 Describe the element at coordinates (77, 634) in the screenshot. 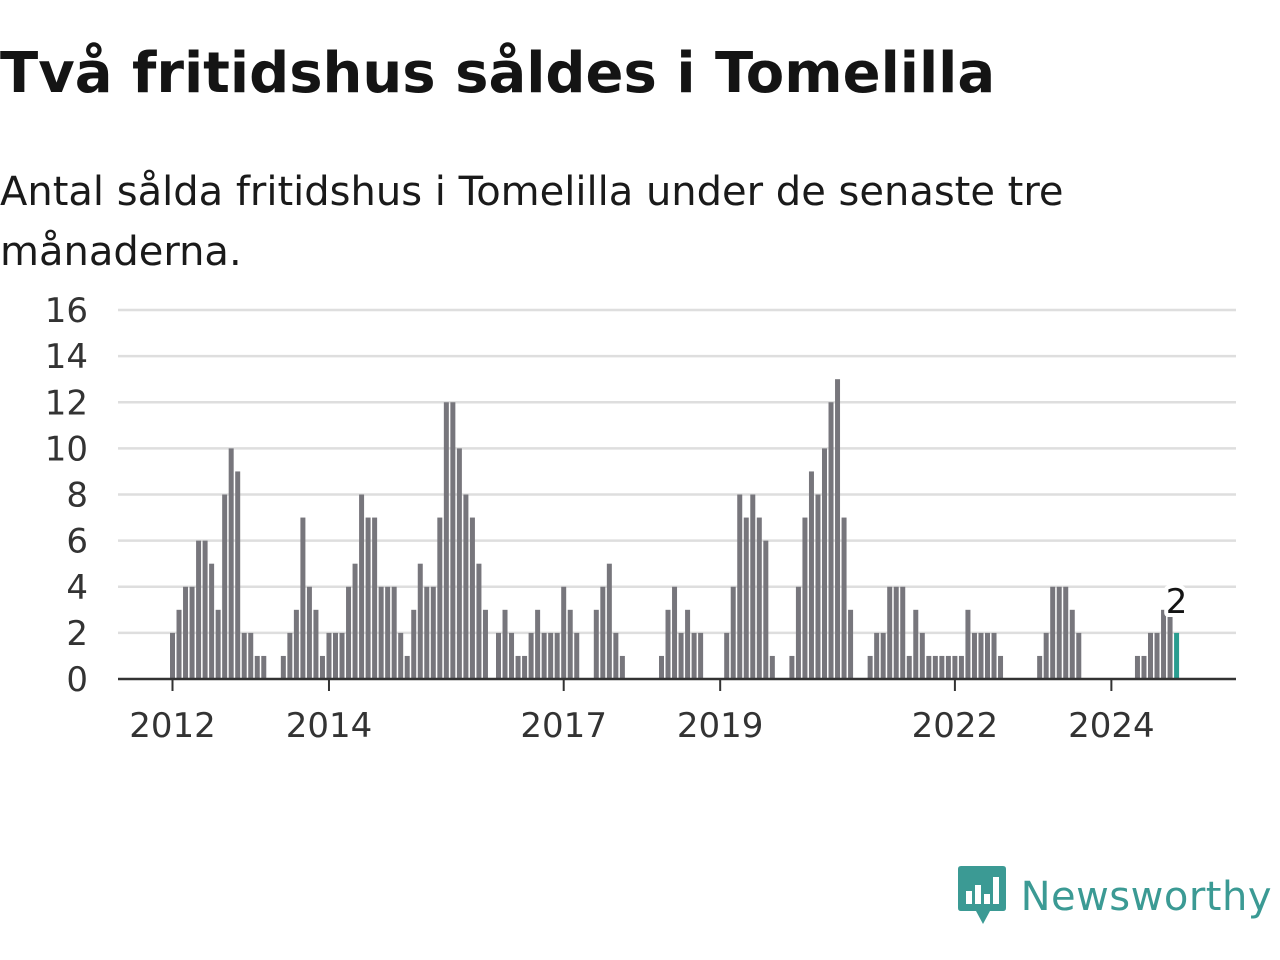

I see `y-tick-label: 2` at that location.